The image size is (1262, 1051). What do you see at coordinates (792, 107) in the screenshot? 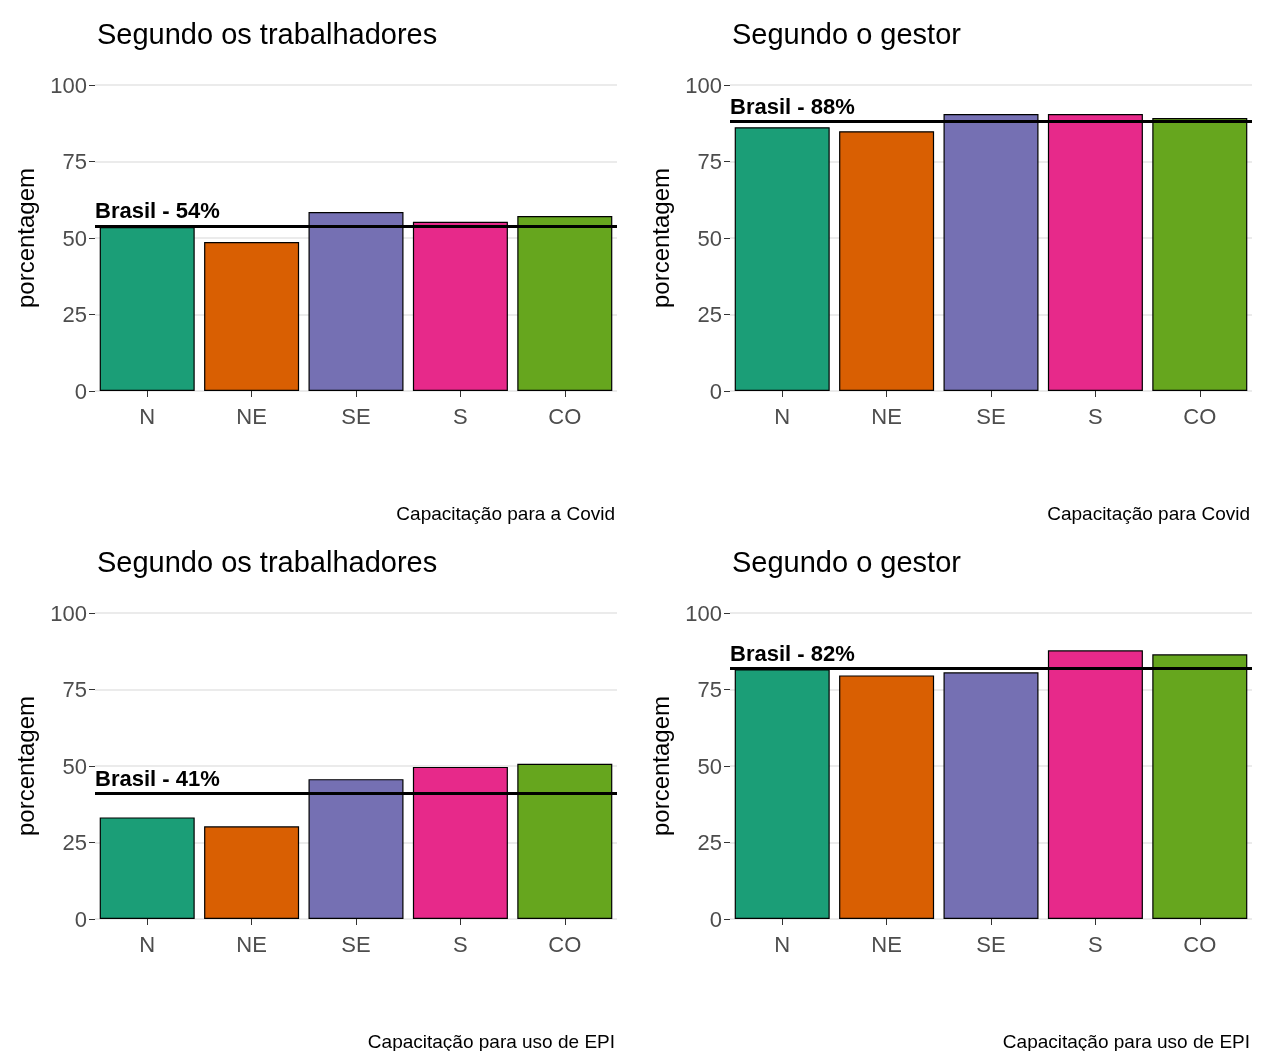
I see `ref-line-label: Brasil - 88%` at bounding box center [792, 107].